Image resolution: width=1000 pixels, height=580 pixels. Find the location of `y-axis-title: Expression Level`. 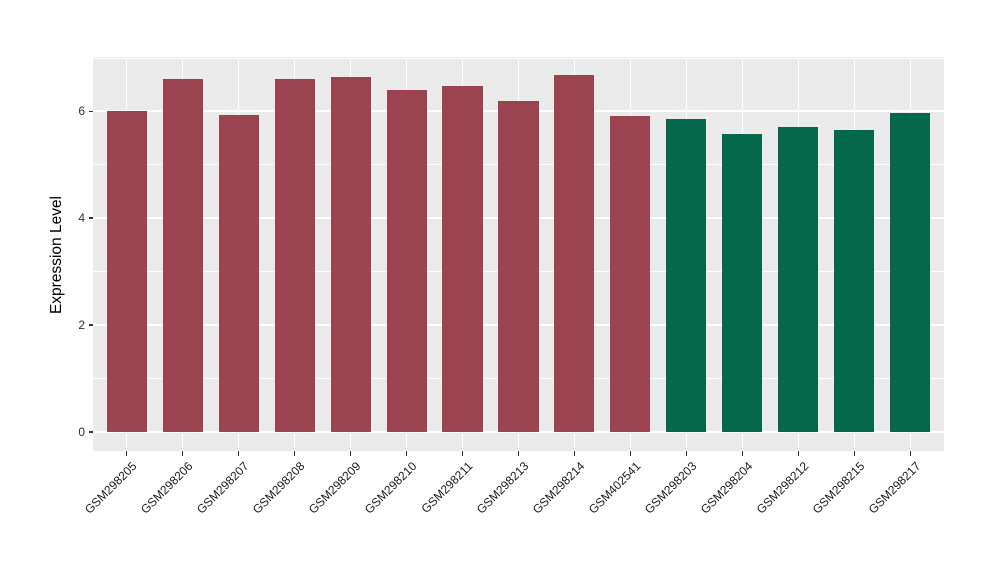

y-axis-title: Expression Level is located at coordinates (56, 255).